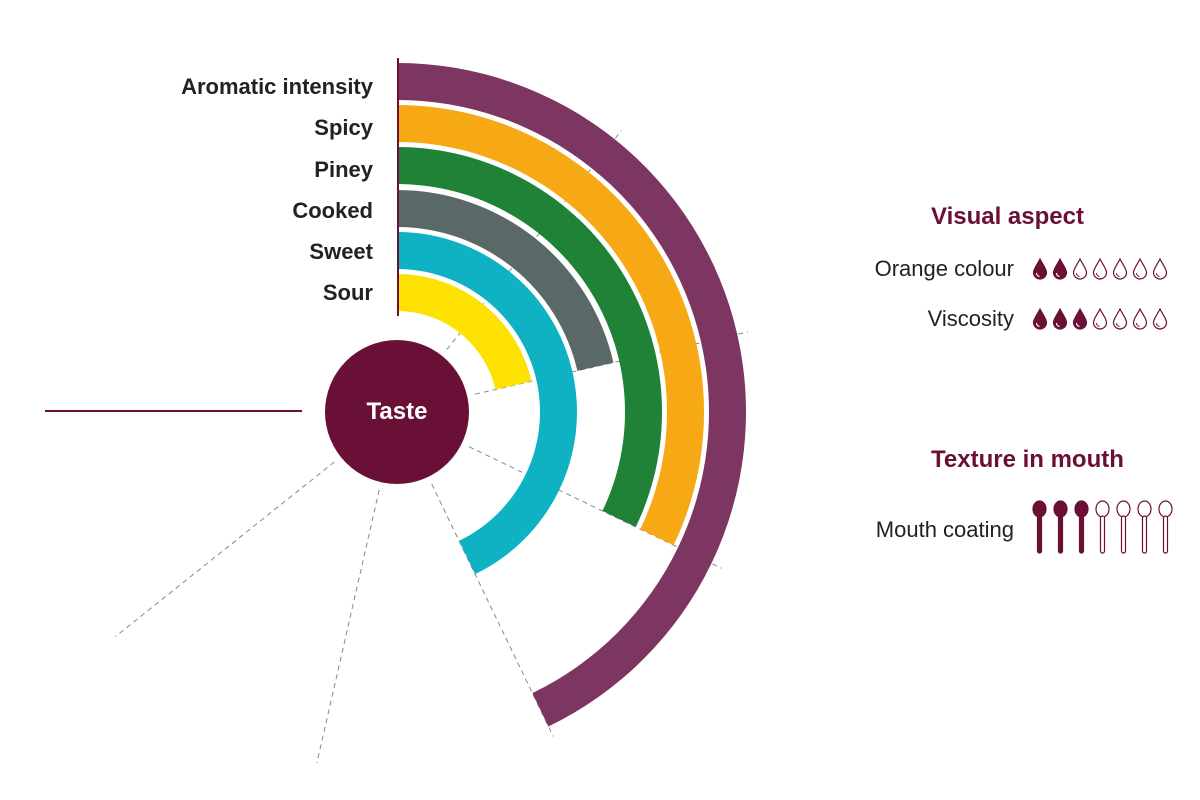 Image resolution: width=1200 pixels, height=800 pixels. I want to click on mouth-coating-rating, so click(1102, 527).